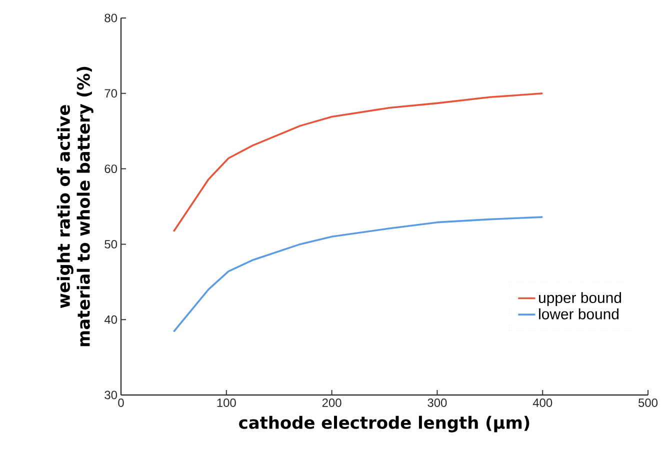 This screenshot has height=466, width=662. What do you see at coordinates (75, 206) in the screenshot?
I see `y-axis-title: weight ratio of active material to whole battery (%)` at bounding box center [75, 206].